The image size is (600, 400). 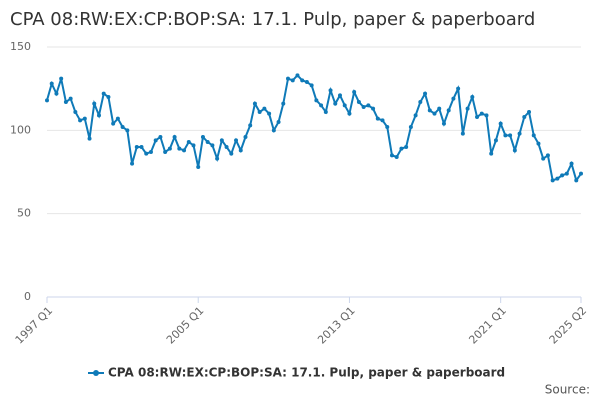 What do you see at coordinates (20, 129) in the screenshot?
I see `y-tick-label: 100` at bounding box center [20, 129].